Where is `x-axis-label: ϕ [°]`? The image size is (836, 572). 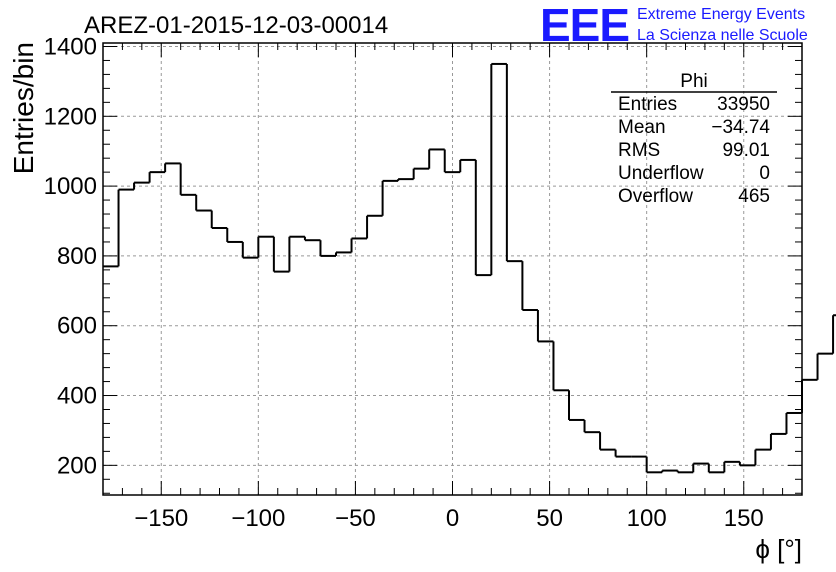 x-axis-label: ϕ [°] is located at coordinates (778, 549).